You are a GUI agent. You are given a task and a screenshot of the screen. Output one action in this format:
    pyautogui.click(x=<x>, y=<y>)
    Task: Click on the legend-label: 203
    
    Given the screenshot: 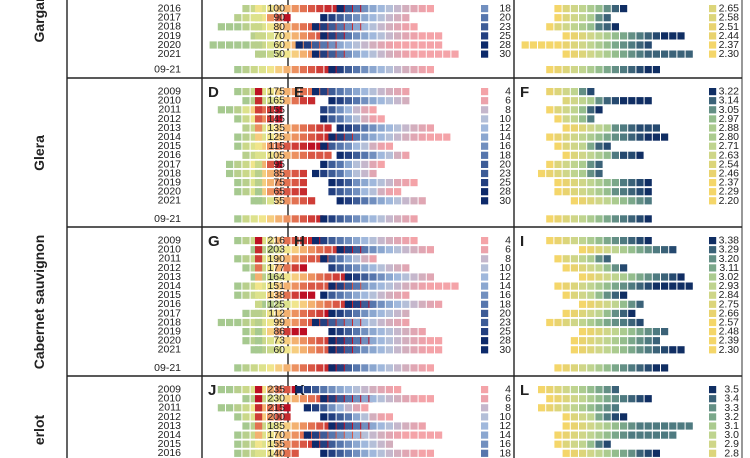 What is the action you would take?
    pyautogui.click(x=276, y=250)
    